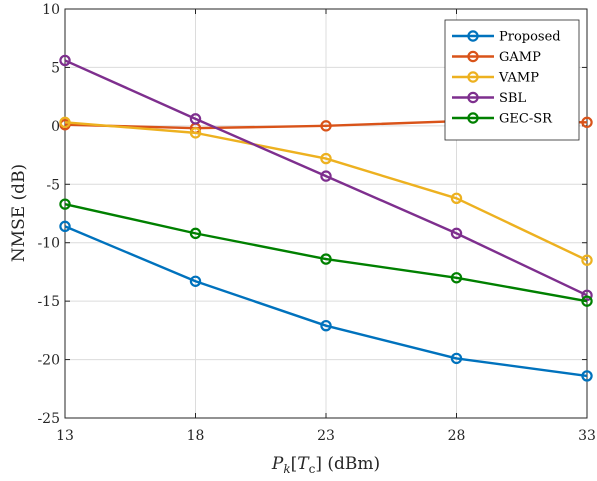 Image resolution: width=597 pixels, height=481 pixels. I want to click on y-axis-label: NMSE (dB), so click(19, 213).